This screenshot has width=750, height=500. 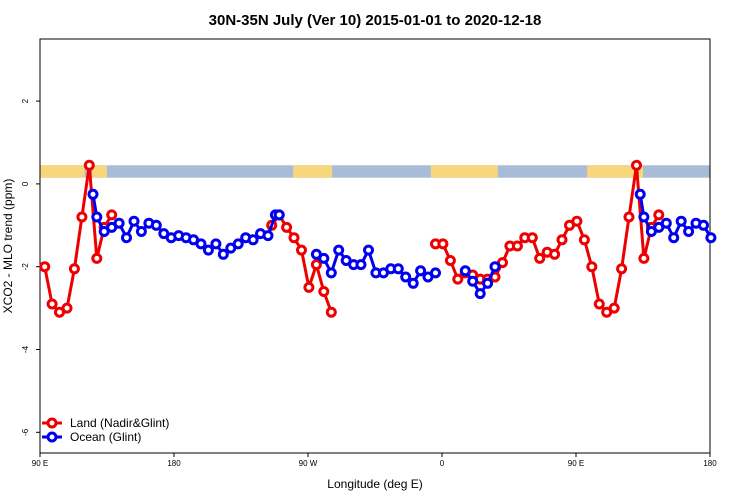 What do you see at coordinates (25, 100) in the screenshot?
I see `y-tick-label-0: 2` at bounding box center [25, 100].